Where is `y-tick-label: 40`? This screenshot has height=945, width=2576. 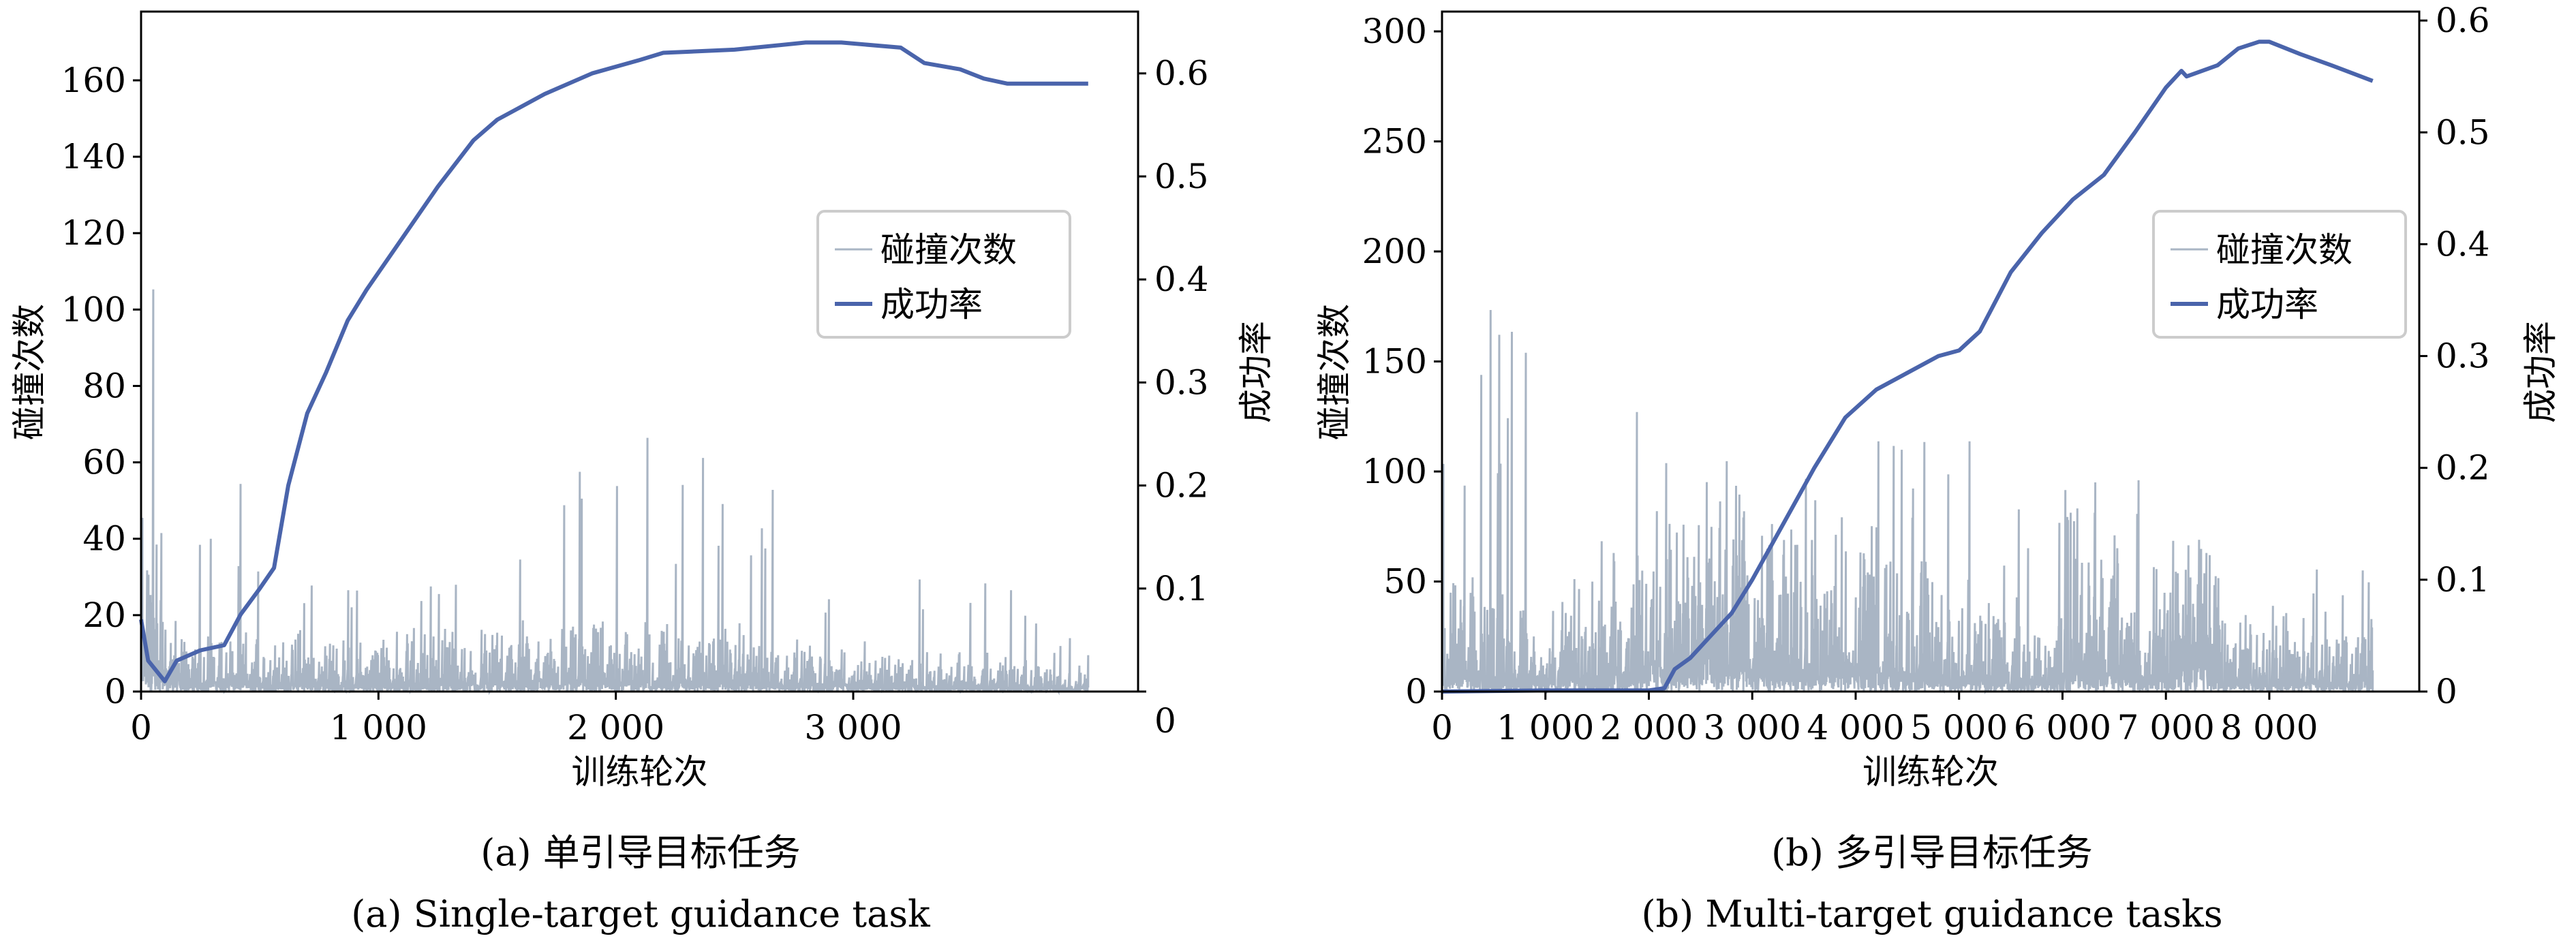
y-tick-label: 40 is located at coordinates (104, 539).